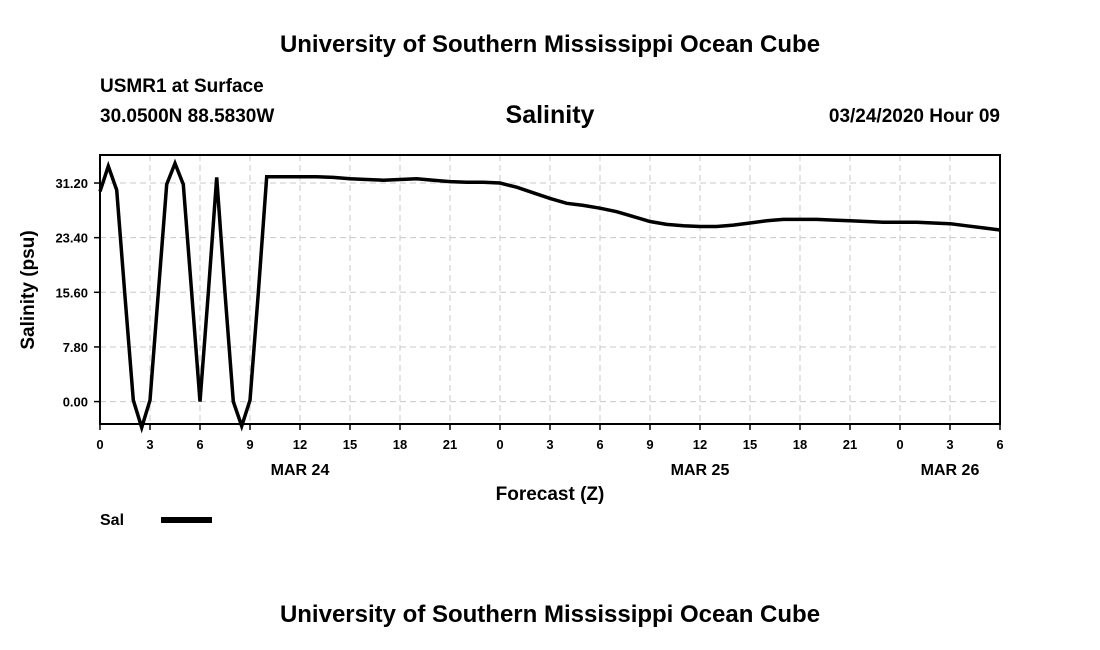 This screenshot has width=1100, height=650. I want to click on y-axis-label: Salinity (psu), so click(28, 289).